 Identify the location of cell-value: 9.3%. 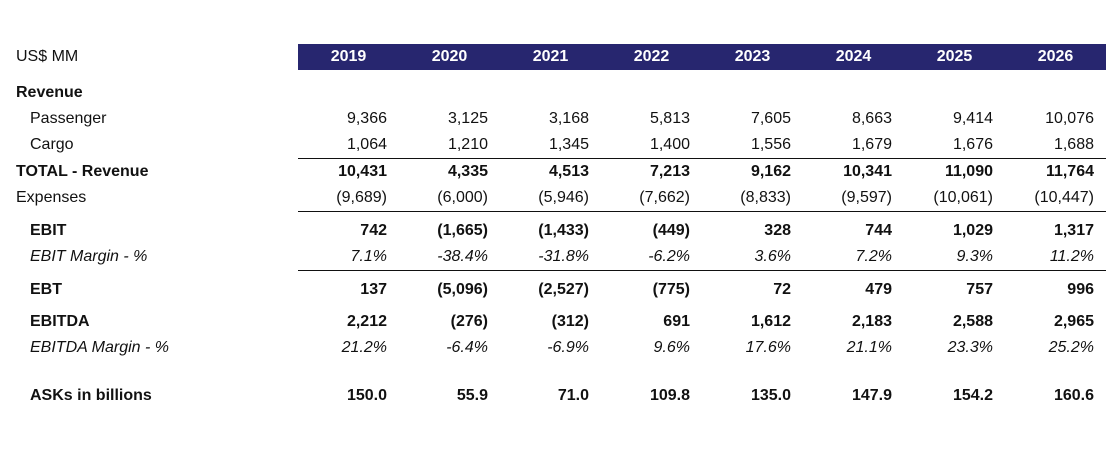
(954, 257).